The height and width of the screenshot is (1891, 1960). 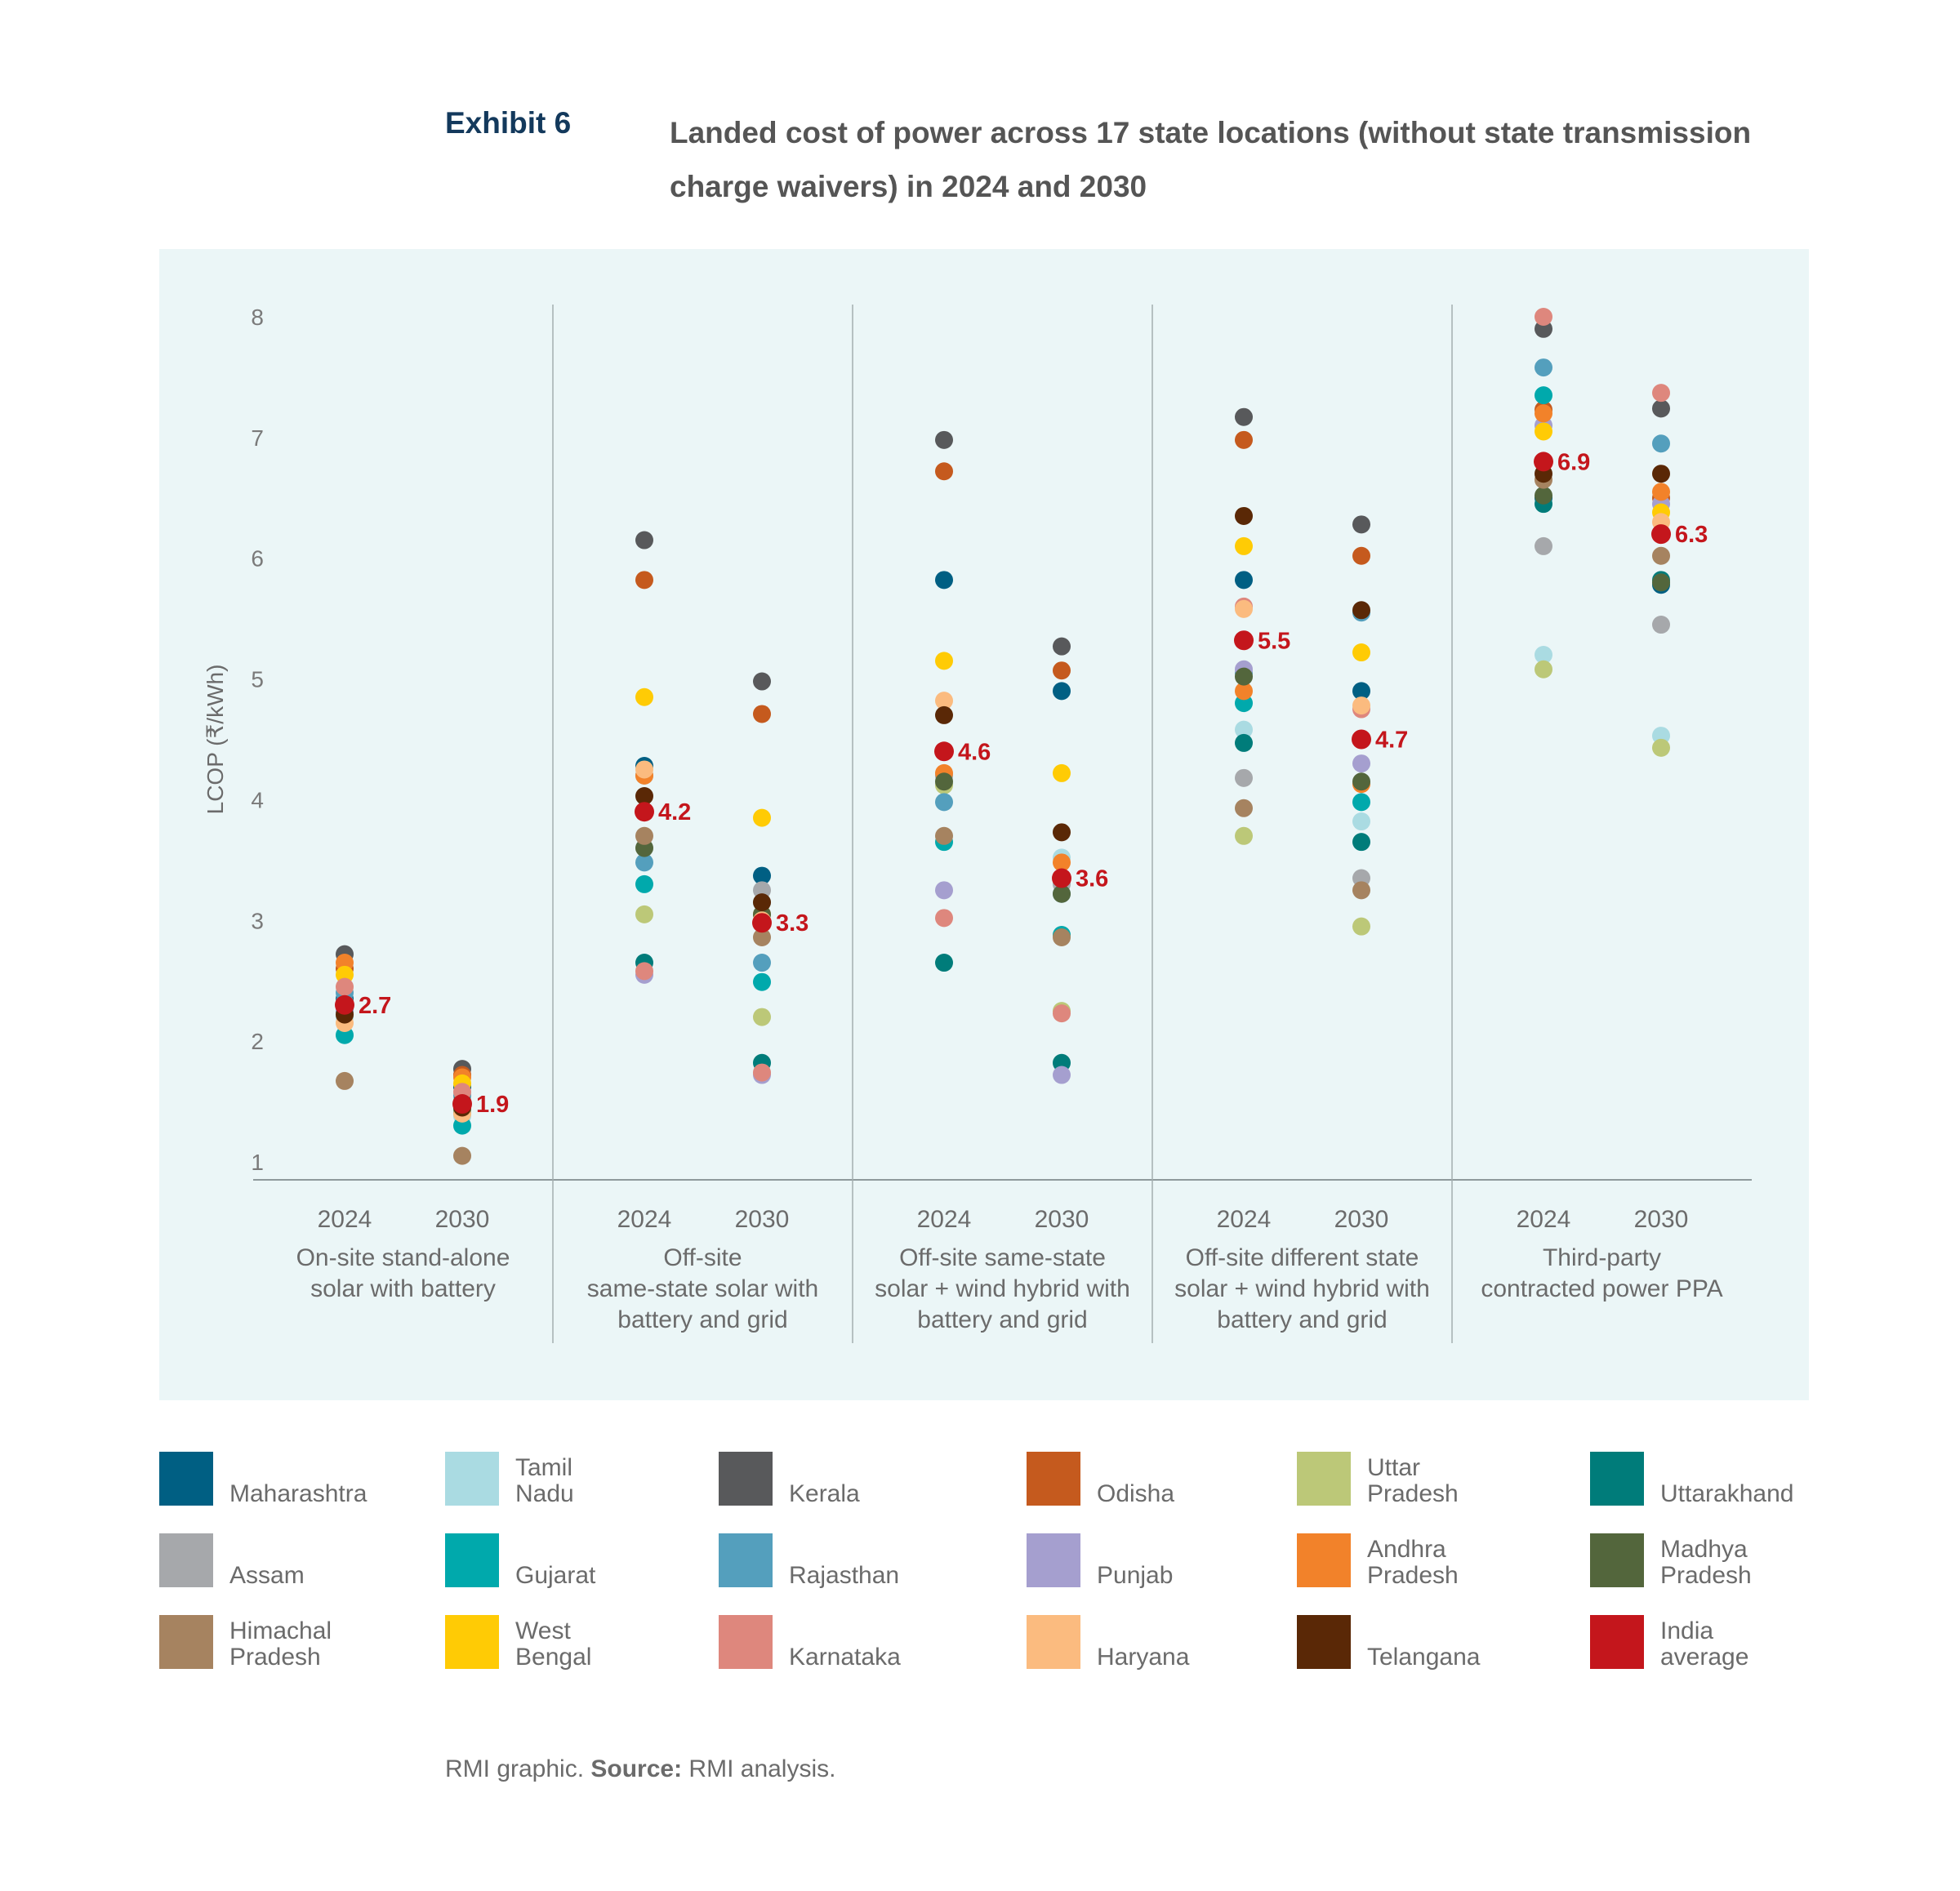 I want to click on legend-label: Andhra Pradesh, so click(x=1413, y=1562).